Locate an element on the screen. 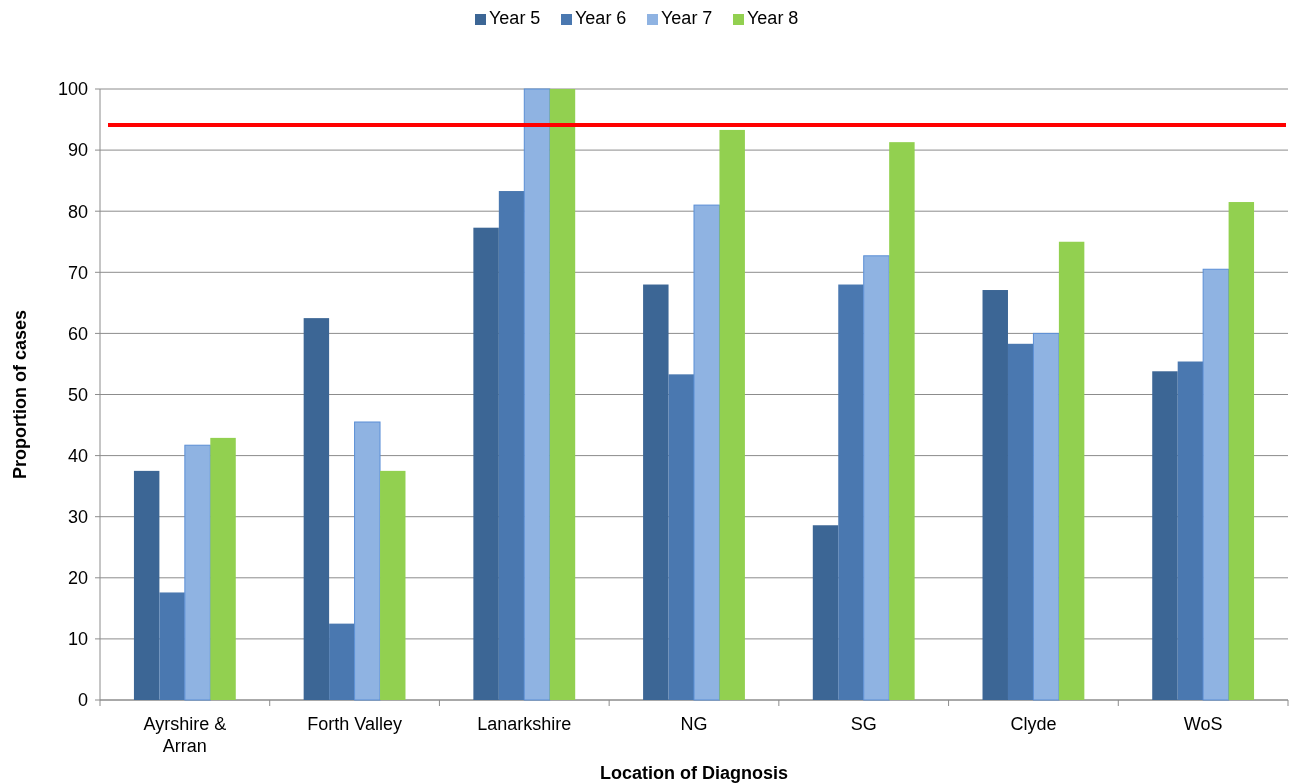 Image resolution: width=1294 pixels, height=784 pixels. x-tick-label: Ayrshire & Arran is located at coordinates (185, 735).